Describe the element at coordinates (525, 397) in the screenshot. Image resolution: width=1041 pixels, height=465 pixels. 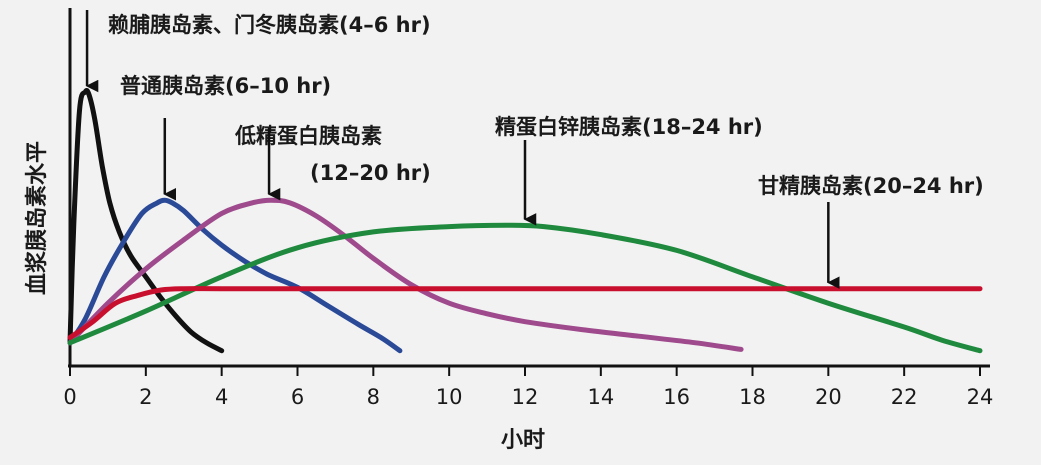
I see `x-tick-label-6: 12` at that location.